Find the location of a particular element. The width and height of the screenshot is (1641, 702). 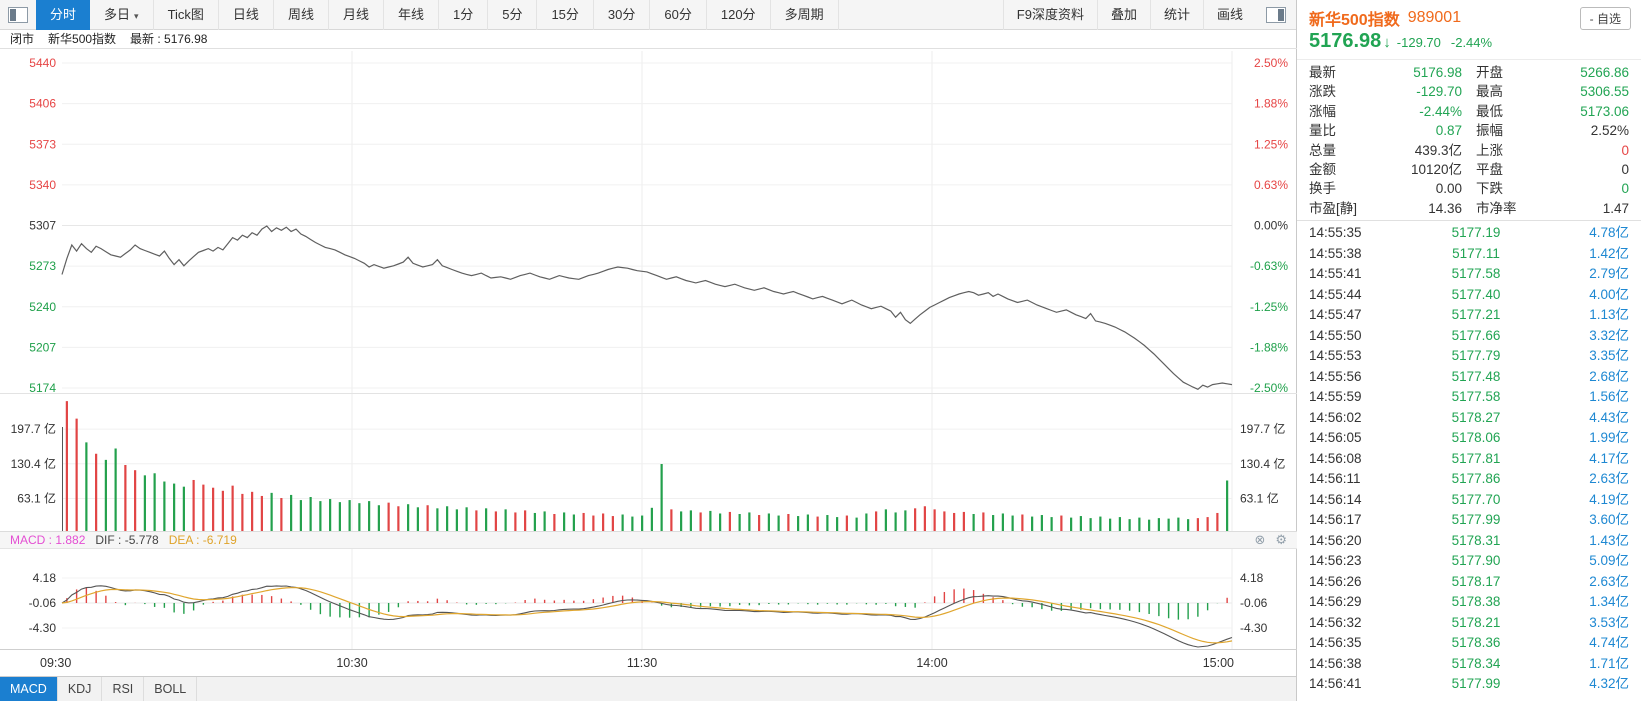

watchlist-remove-button: - 自选 is located at coordinates (1605, 18).